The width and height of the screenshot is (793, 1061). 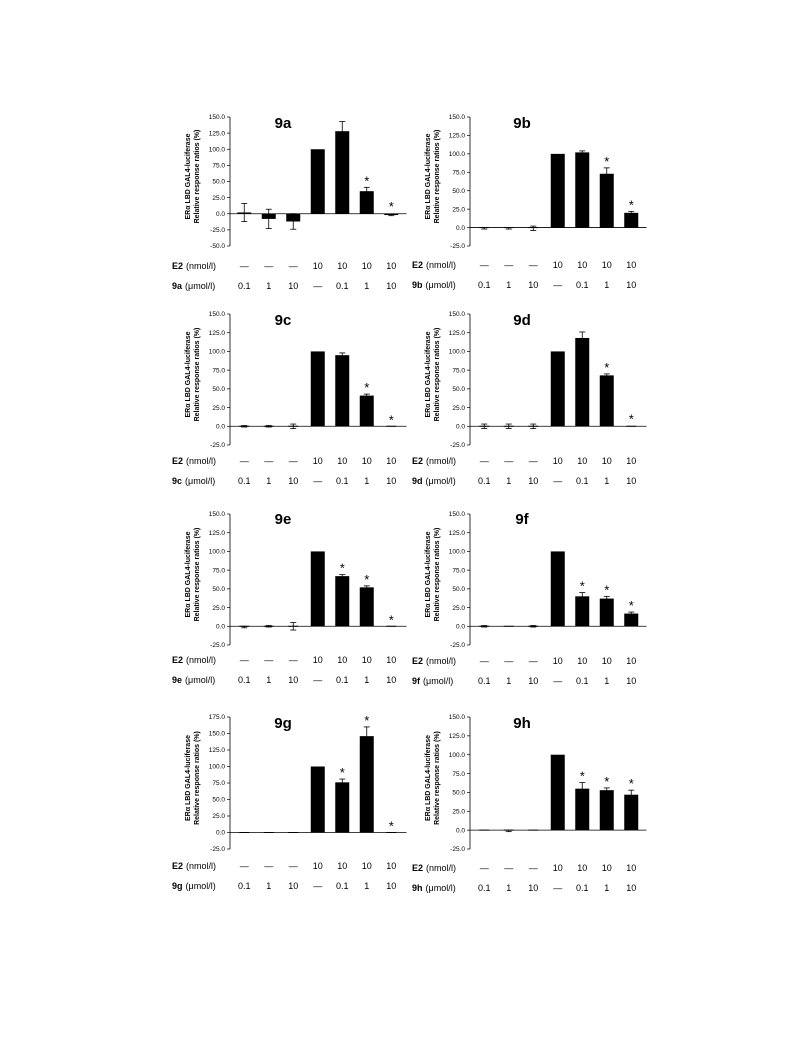 I want to click on compound-label: 9c, so click(x=177, y=481).